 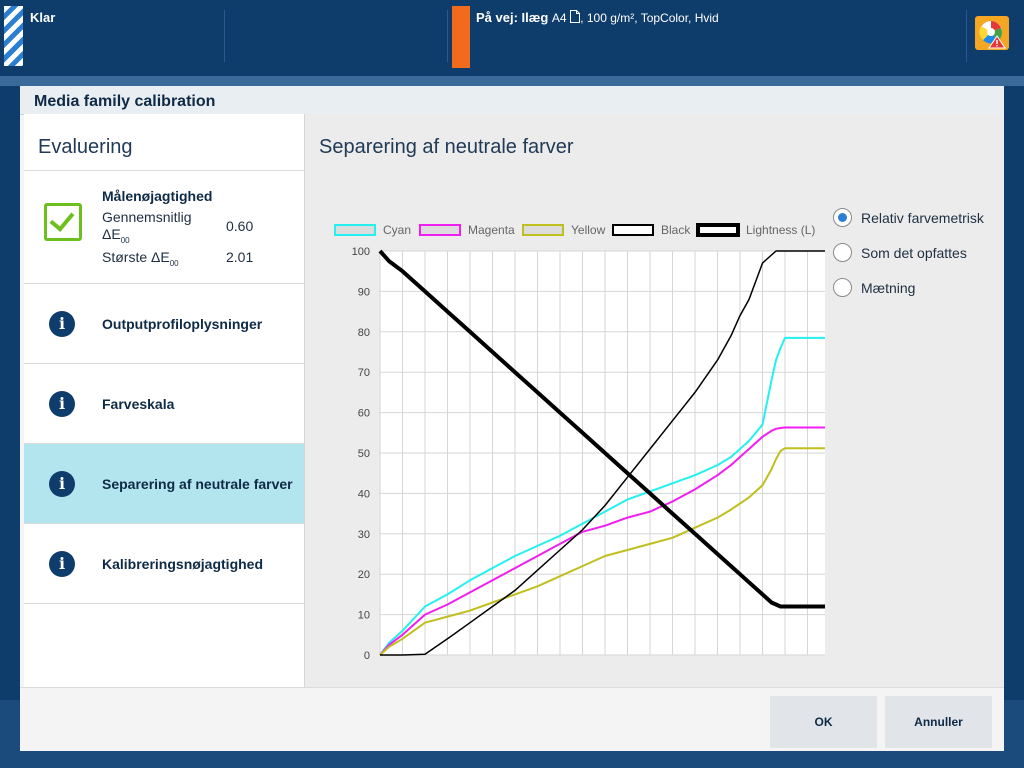 What do you see at coordinates (512, 81) in the screenshot?
I see `background-strip` at bounding box center [512, 81].